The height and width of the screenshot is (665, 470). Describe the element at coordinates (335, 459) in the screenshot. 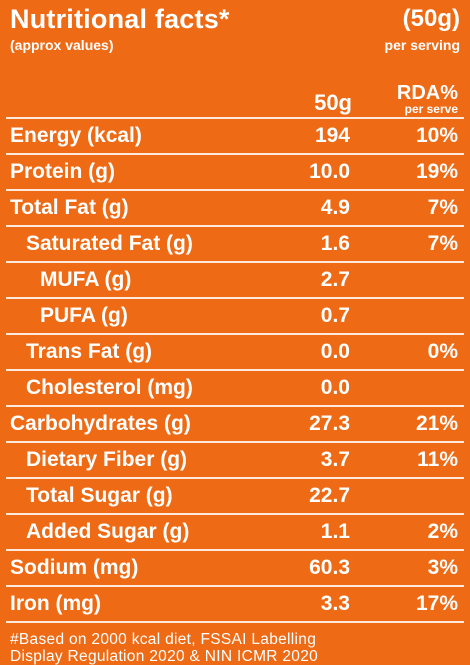

I see `nutrient-value: 3.7` at that location.